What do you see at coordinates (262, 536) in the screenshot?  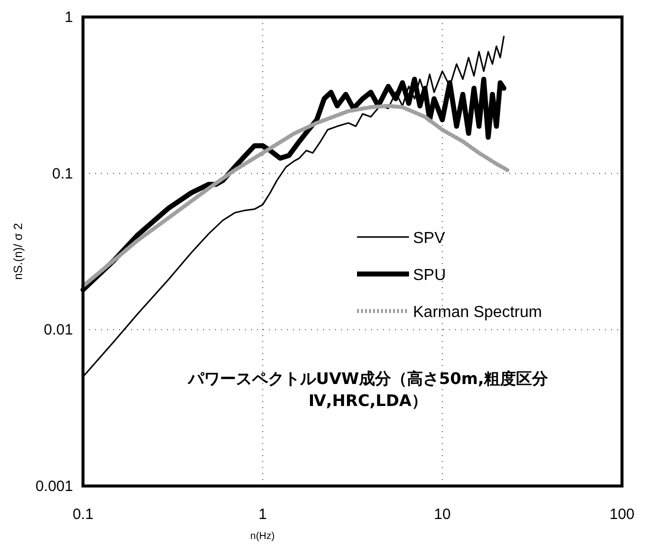 I see `x-axis-title: n(Hz)` at bounding box center [262, 536].